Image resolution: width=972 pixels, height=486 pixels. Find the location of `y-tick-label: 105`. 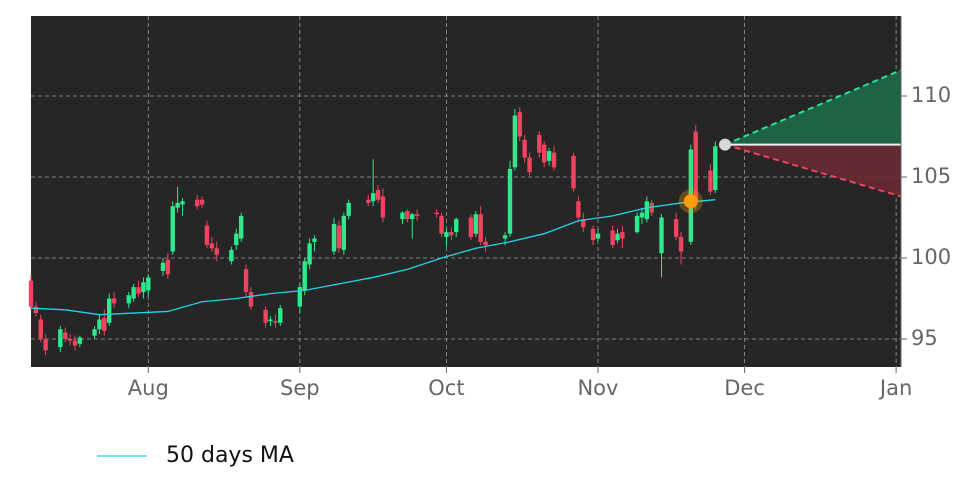

y-tick-label: 105 is located at coordinates (931, 176).